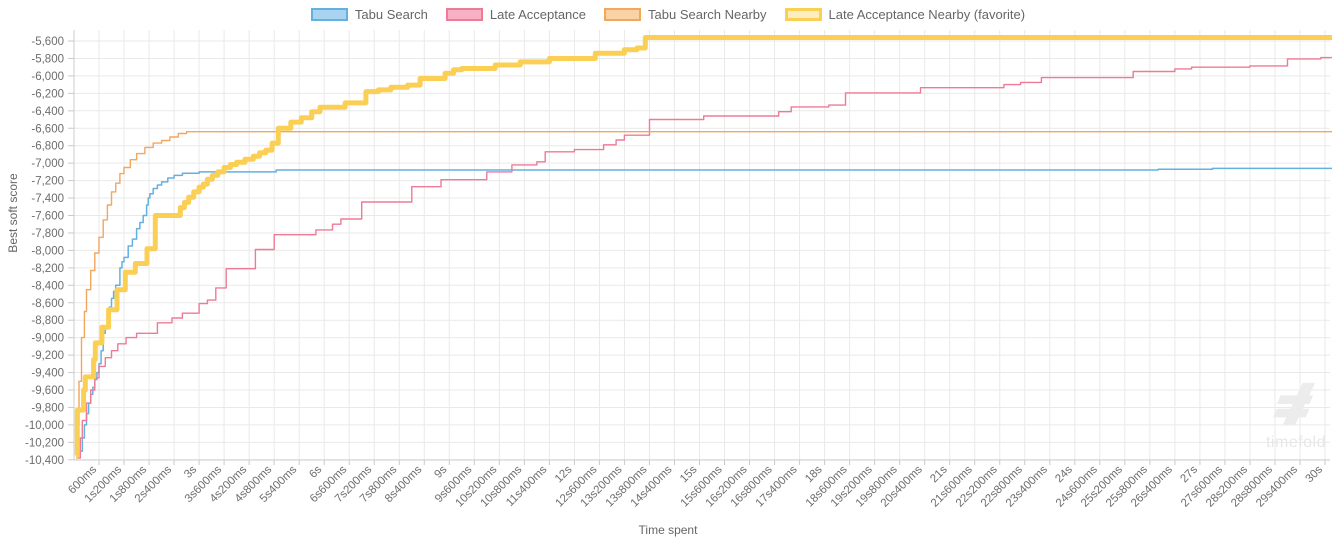 This screenshot has height=542, width=1336. Describe the element at coordinates (1294, 404) in the screenshot. I see `timefold-logo-icon` at that location.